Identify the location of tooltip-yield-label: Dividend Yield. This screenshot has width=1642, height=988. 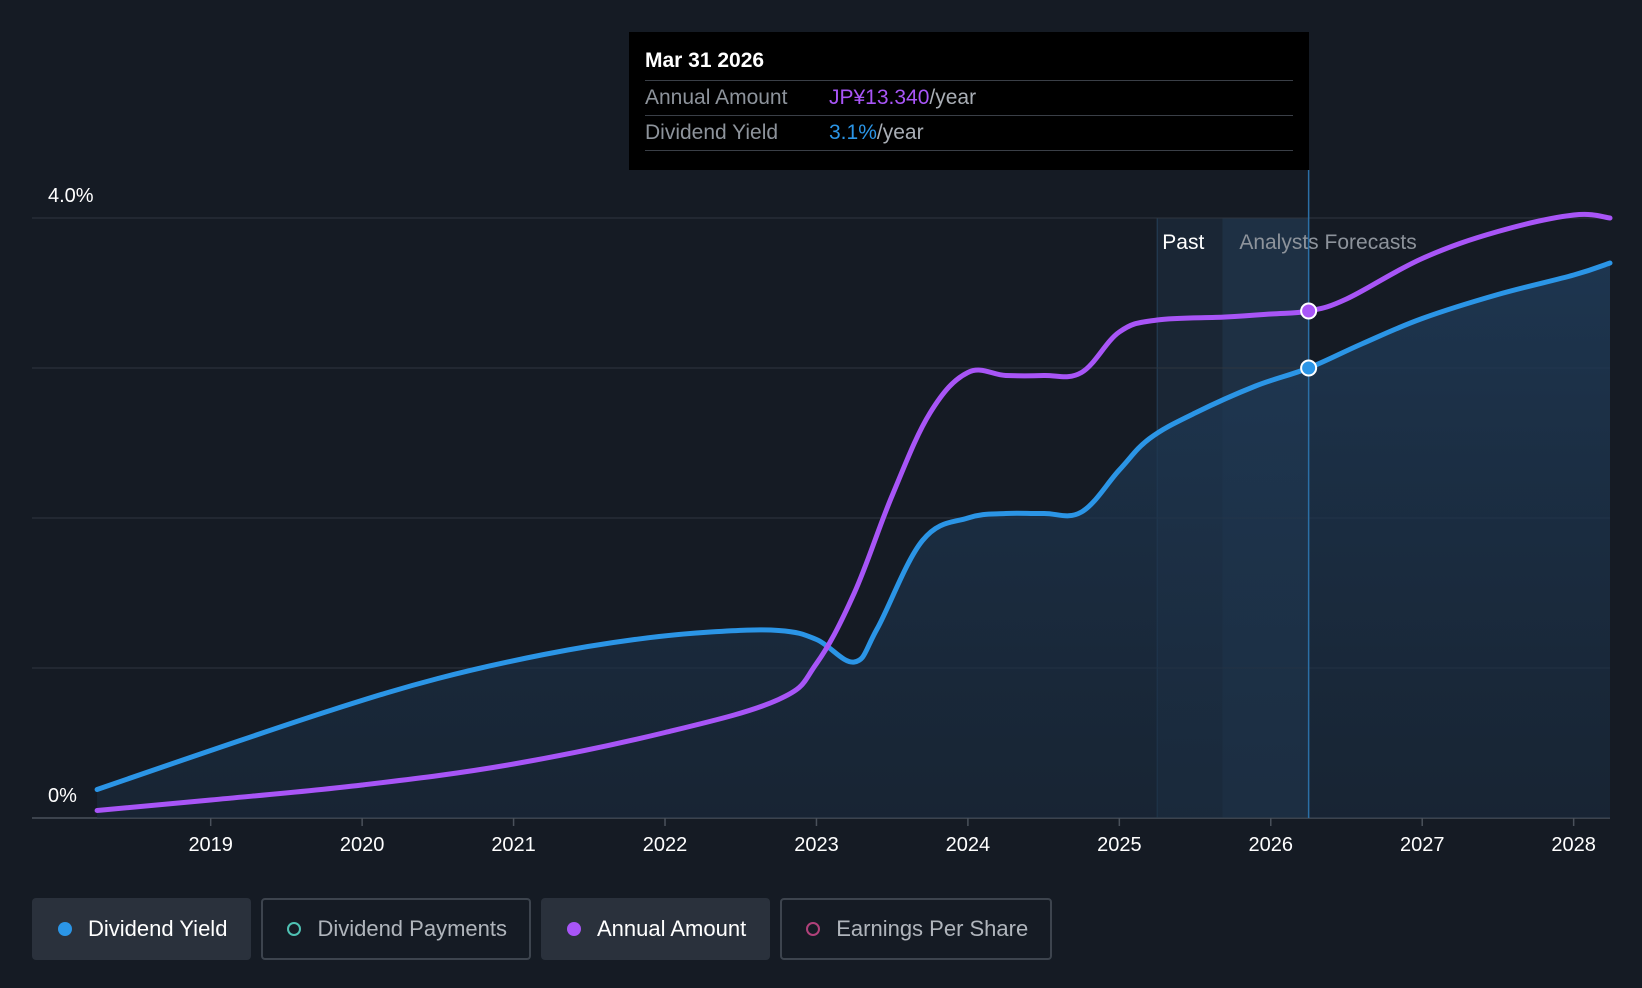
(712, 132).